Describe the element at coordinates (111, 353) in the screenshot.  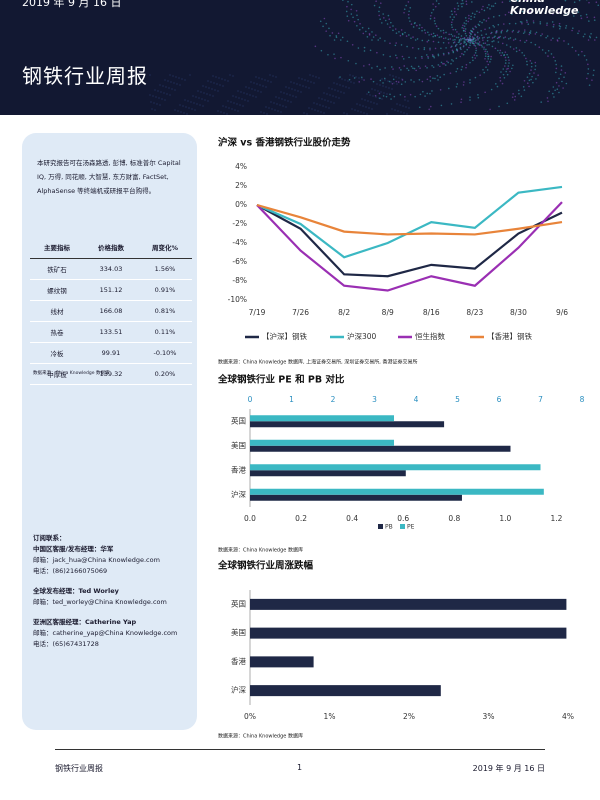
I see `table-row: 冷板 99.91 -0.10%` at that location.